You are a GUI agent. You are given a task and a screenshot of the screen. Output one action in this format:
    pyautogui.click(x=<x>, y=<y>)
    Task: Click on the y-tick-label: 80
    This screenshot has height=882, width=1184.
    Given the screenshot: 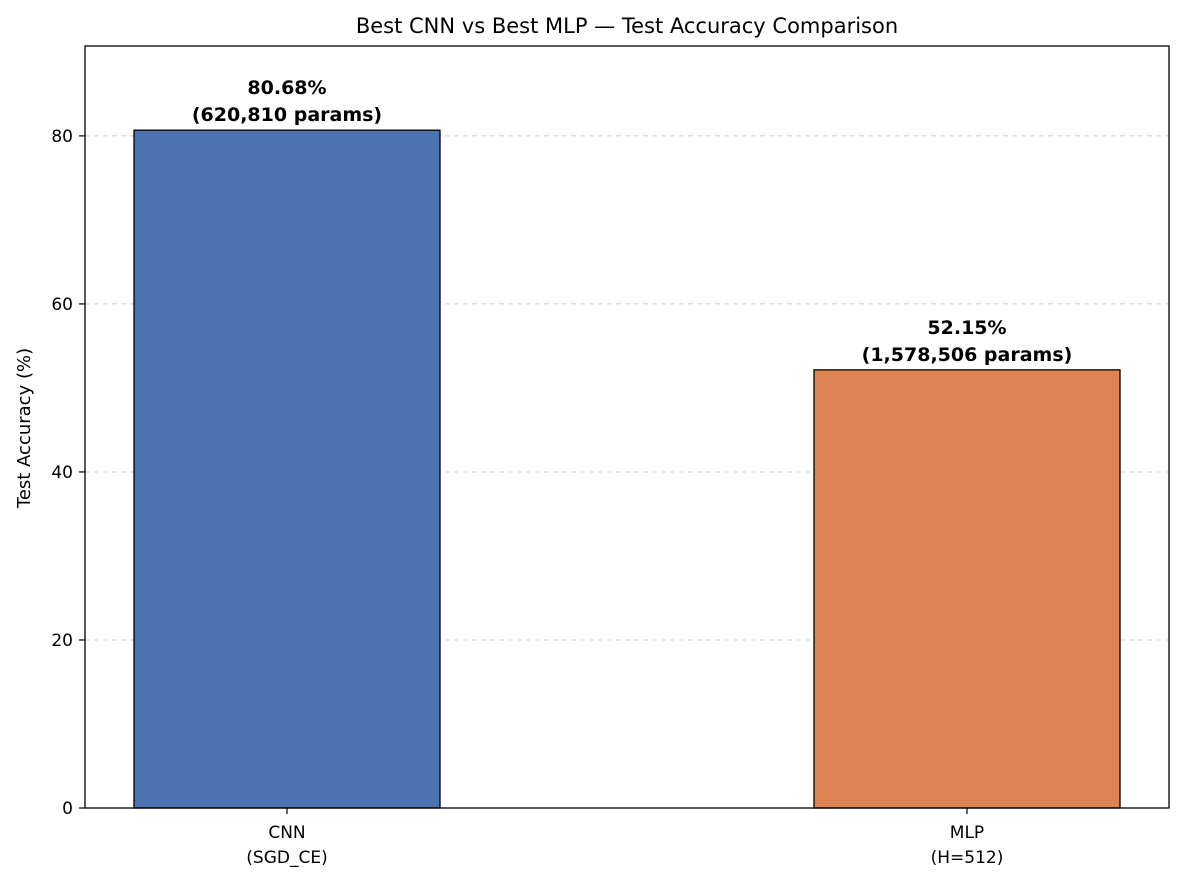 What is the action you would take?
    pyautogui.click(x=62, y=137)
    